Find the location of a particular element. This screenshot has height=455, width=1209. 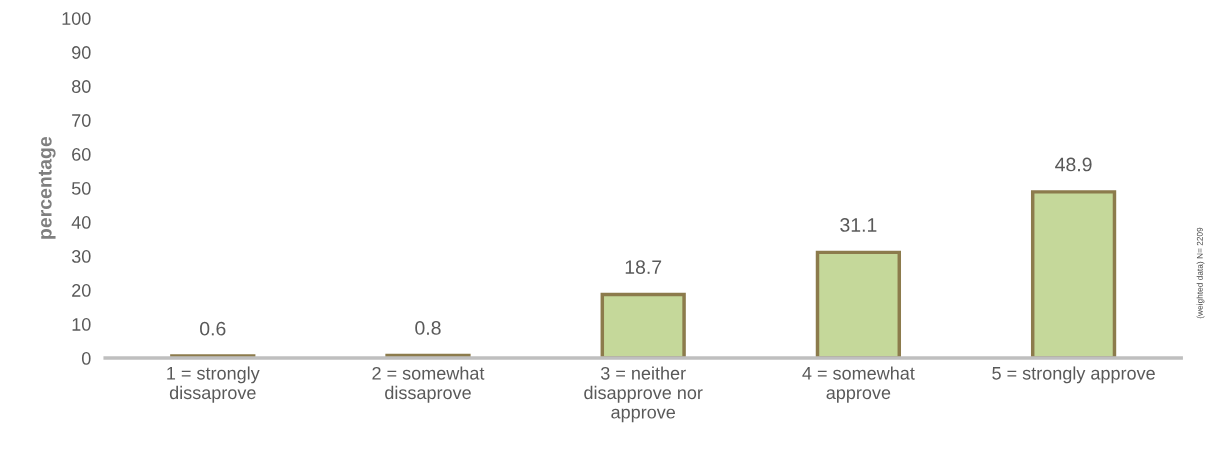

x-tick-label: 3 = neither disapprove nor approve is located at coordinates (643, 394).